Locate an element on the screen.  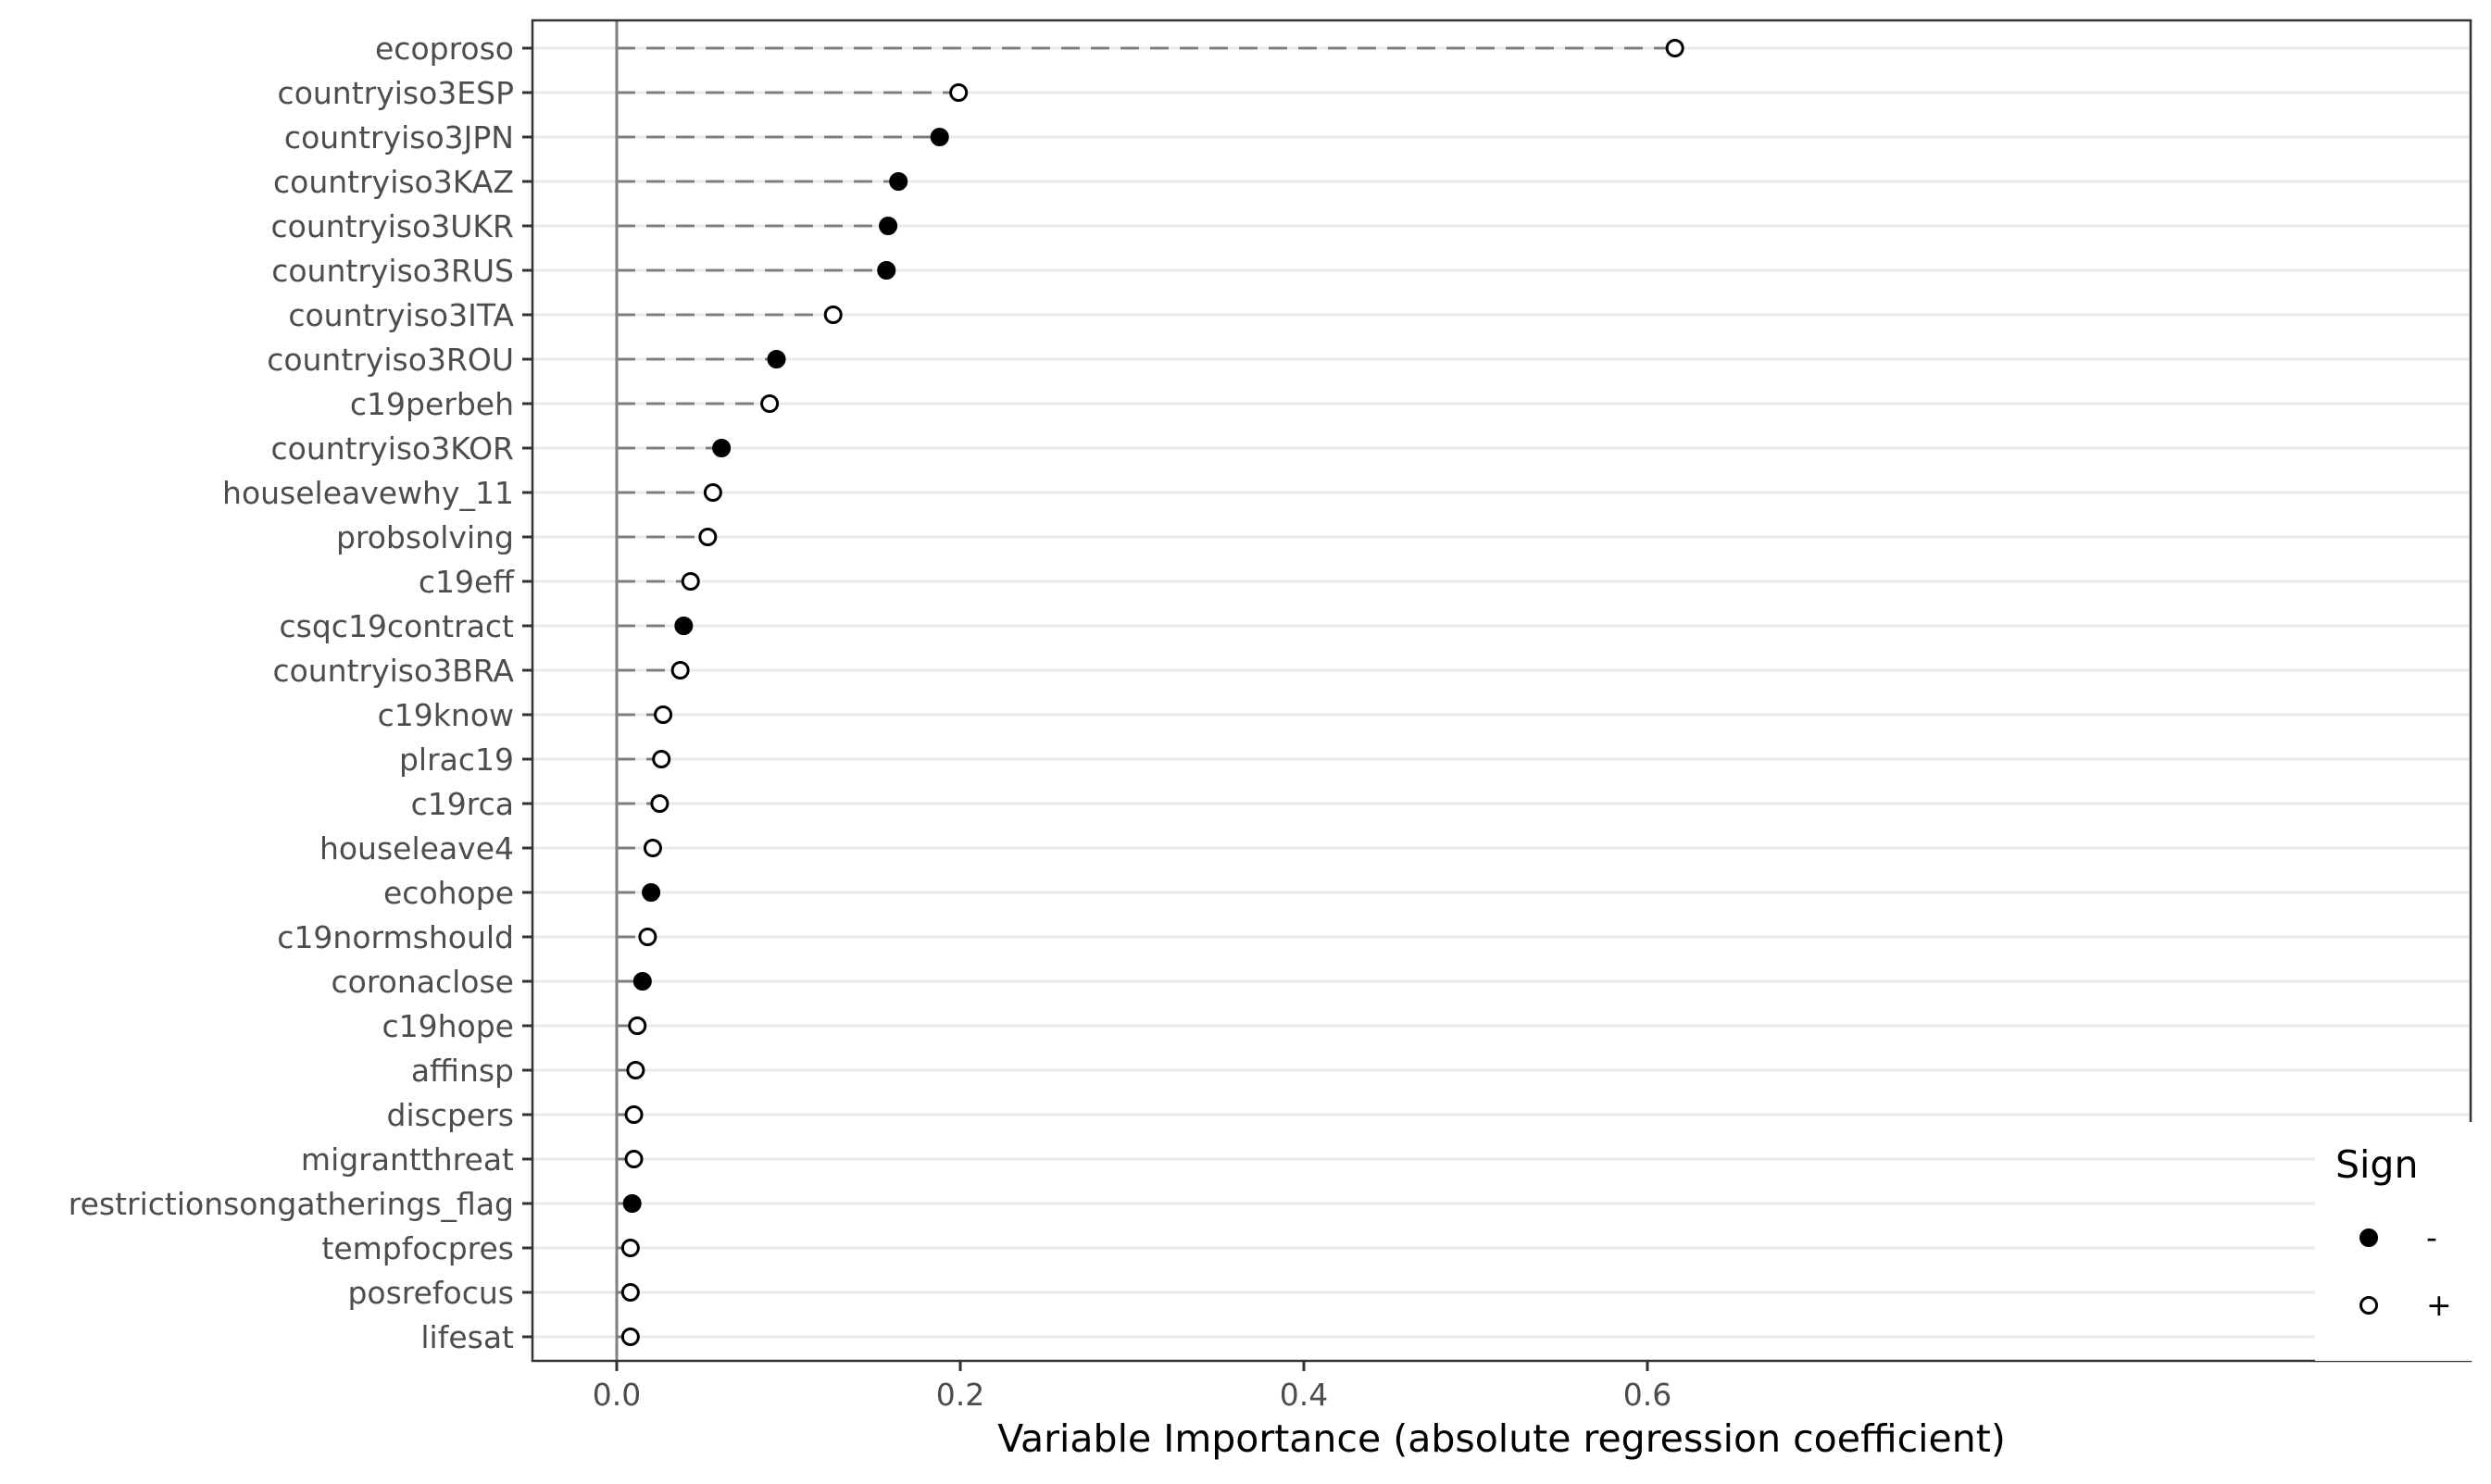
y-tick-label-csqc19contract: csqc19contract is located at coordinates (397, 626).